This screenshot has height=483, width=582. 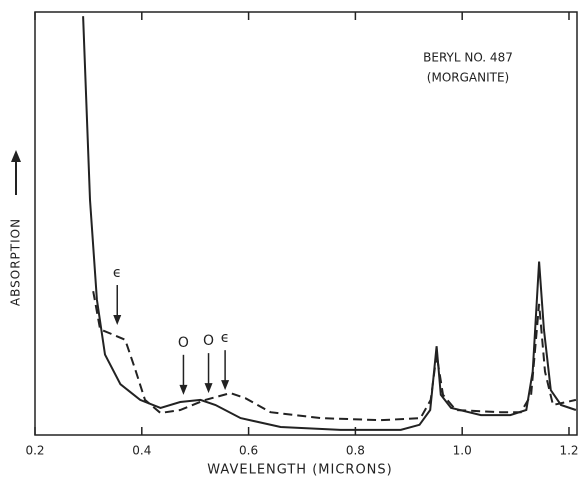 I want to click on annotation: BERYL NO. 487, so click(x=468, y=58).